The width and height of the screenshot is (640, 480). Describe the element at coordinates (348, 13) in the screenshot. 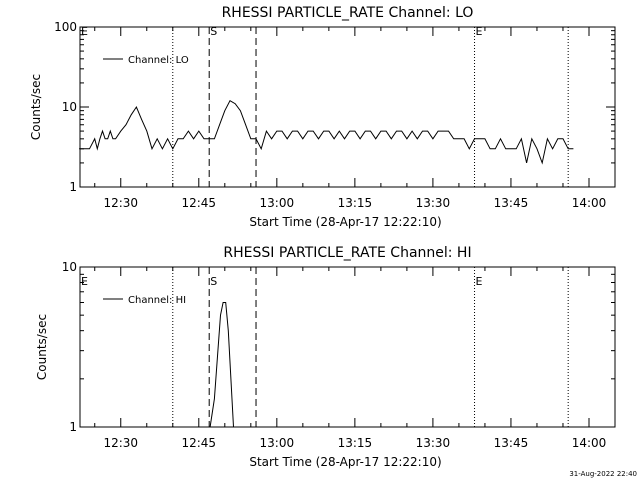

I see `lo-chart-title: RHESSI PARTICLE_RATE Channel: LO` at that location.